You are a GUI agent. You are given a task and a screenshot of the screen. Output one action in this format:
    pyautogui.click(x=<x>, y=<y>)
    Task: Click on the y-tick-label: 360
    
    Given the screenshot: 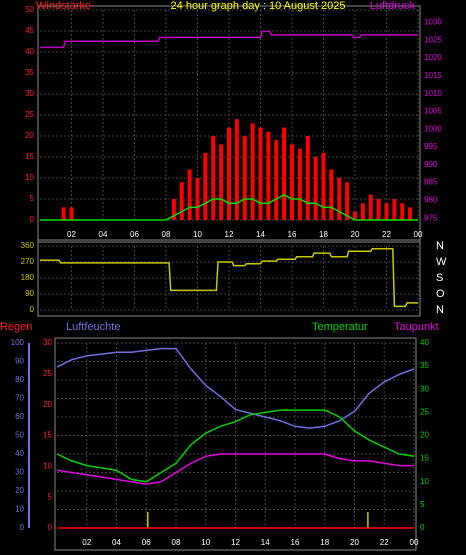 What is the action you would take?
    pyautogui.click(x=28, y=245)
    